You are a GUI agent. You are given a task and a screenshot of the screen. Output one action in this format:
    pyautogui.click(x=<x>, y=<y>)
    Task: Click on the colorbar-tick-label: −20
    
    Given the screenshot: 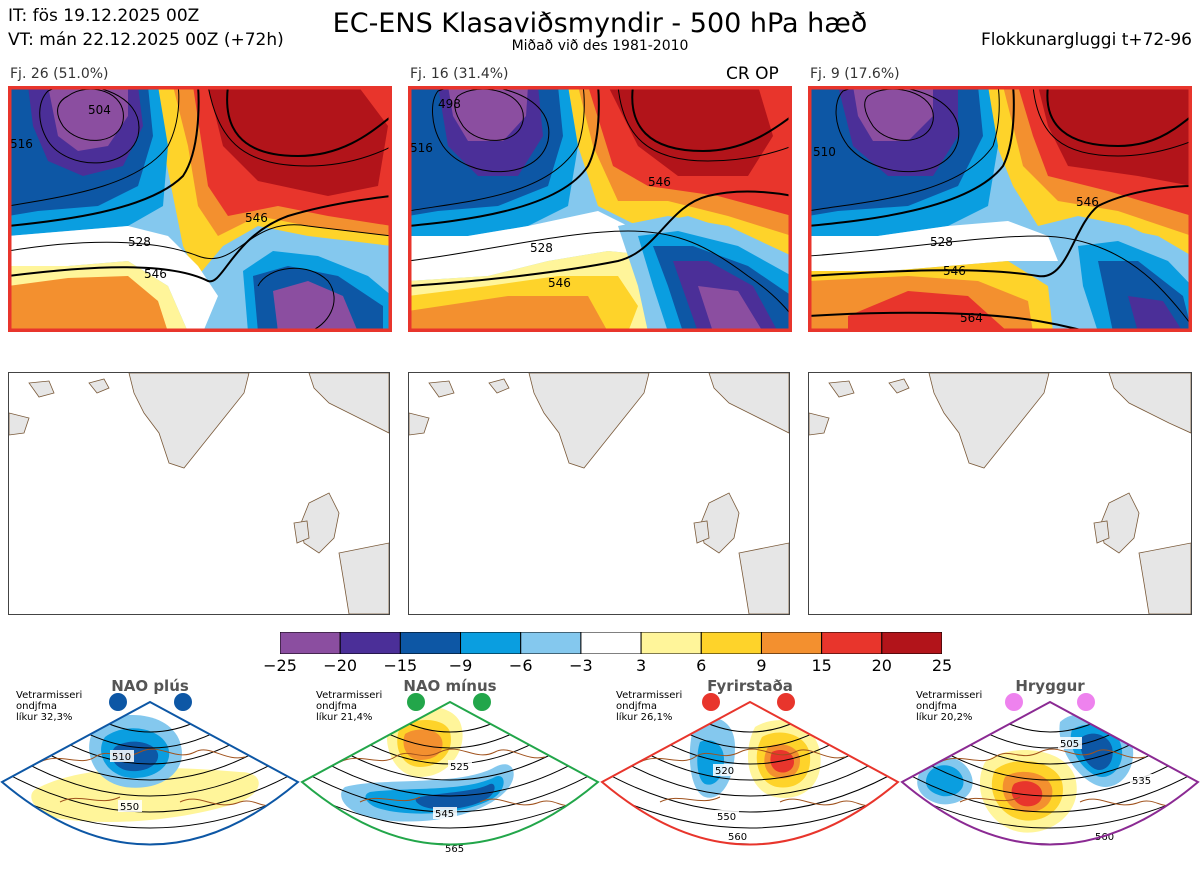 What is the action you would take?
    pyautogui.click(x=340, y=665)
    